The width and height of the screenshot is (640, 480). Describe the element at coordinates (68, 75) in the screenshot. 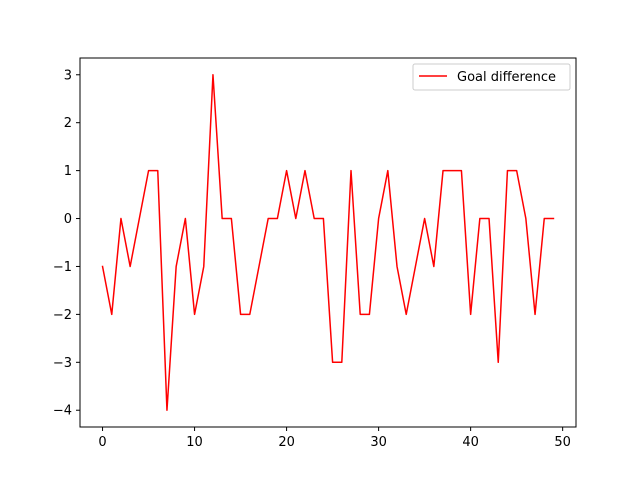

I see `y-tick-label: 3` at that location.